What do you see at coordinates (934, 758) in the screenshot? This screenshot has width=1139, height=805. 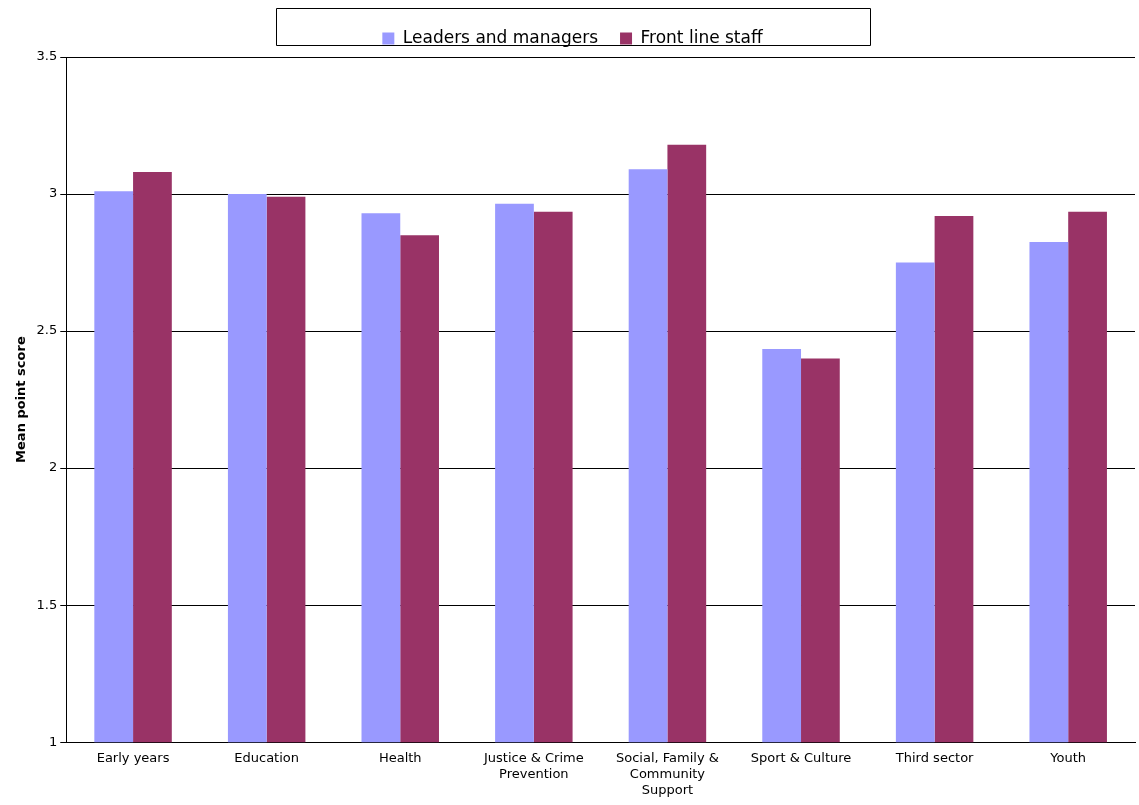 I see `x-tick-label: Third sector` at bounding box center [934, 758].